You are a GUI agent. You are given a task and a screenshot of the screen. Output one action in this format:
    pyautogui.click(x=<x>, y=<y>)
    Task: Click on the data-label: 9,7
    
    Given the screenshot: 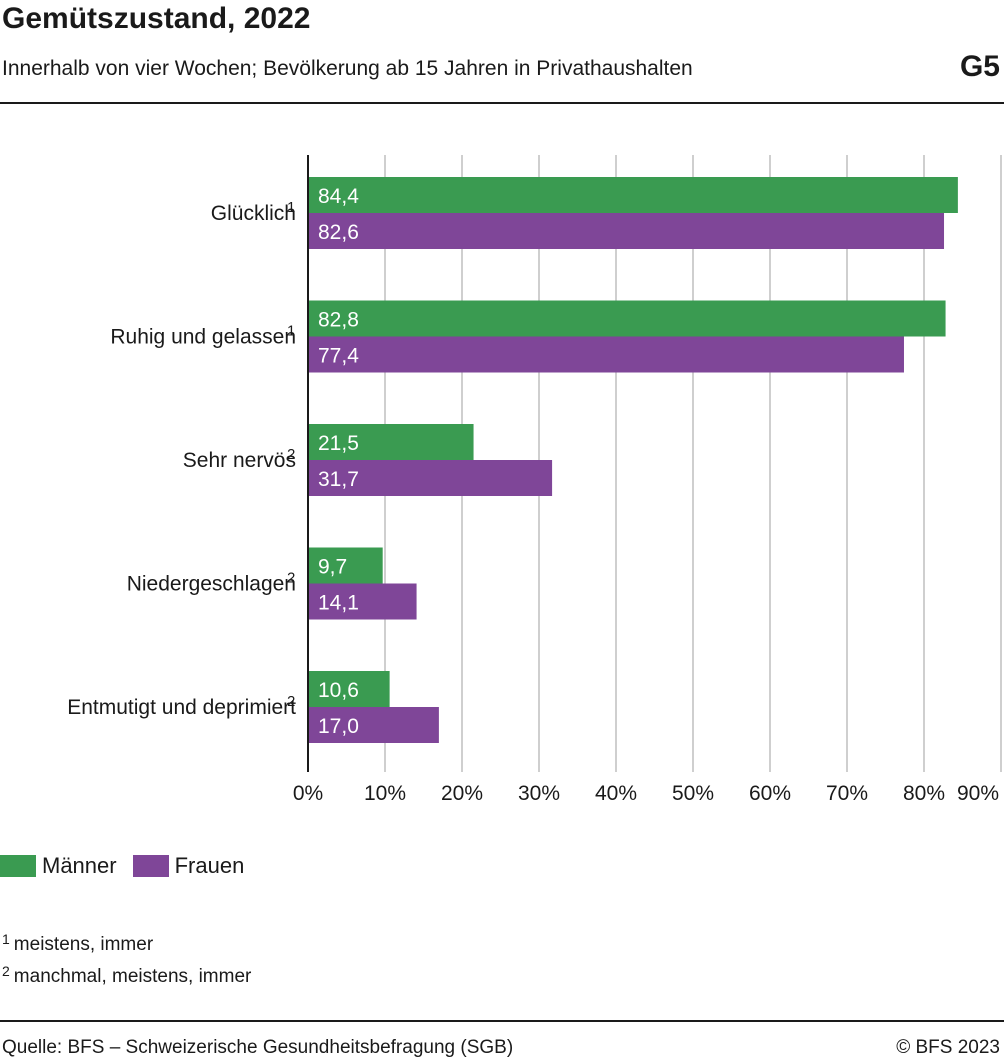 What is the action you would take?
    pyautogui.click(x=332, y=567)
    